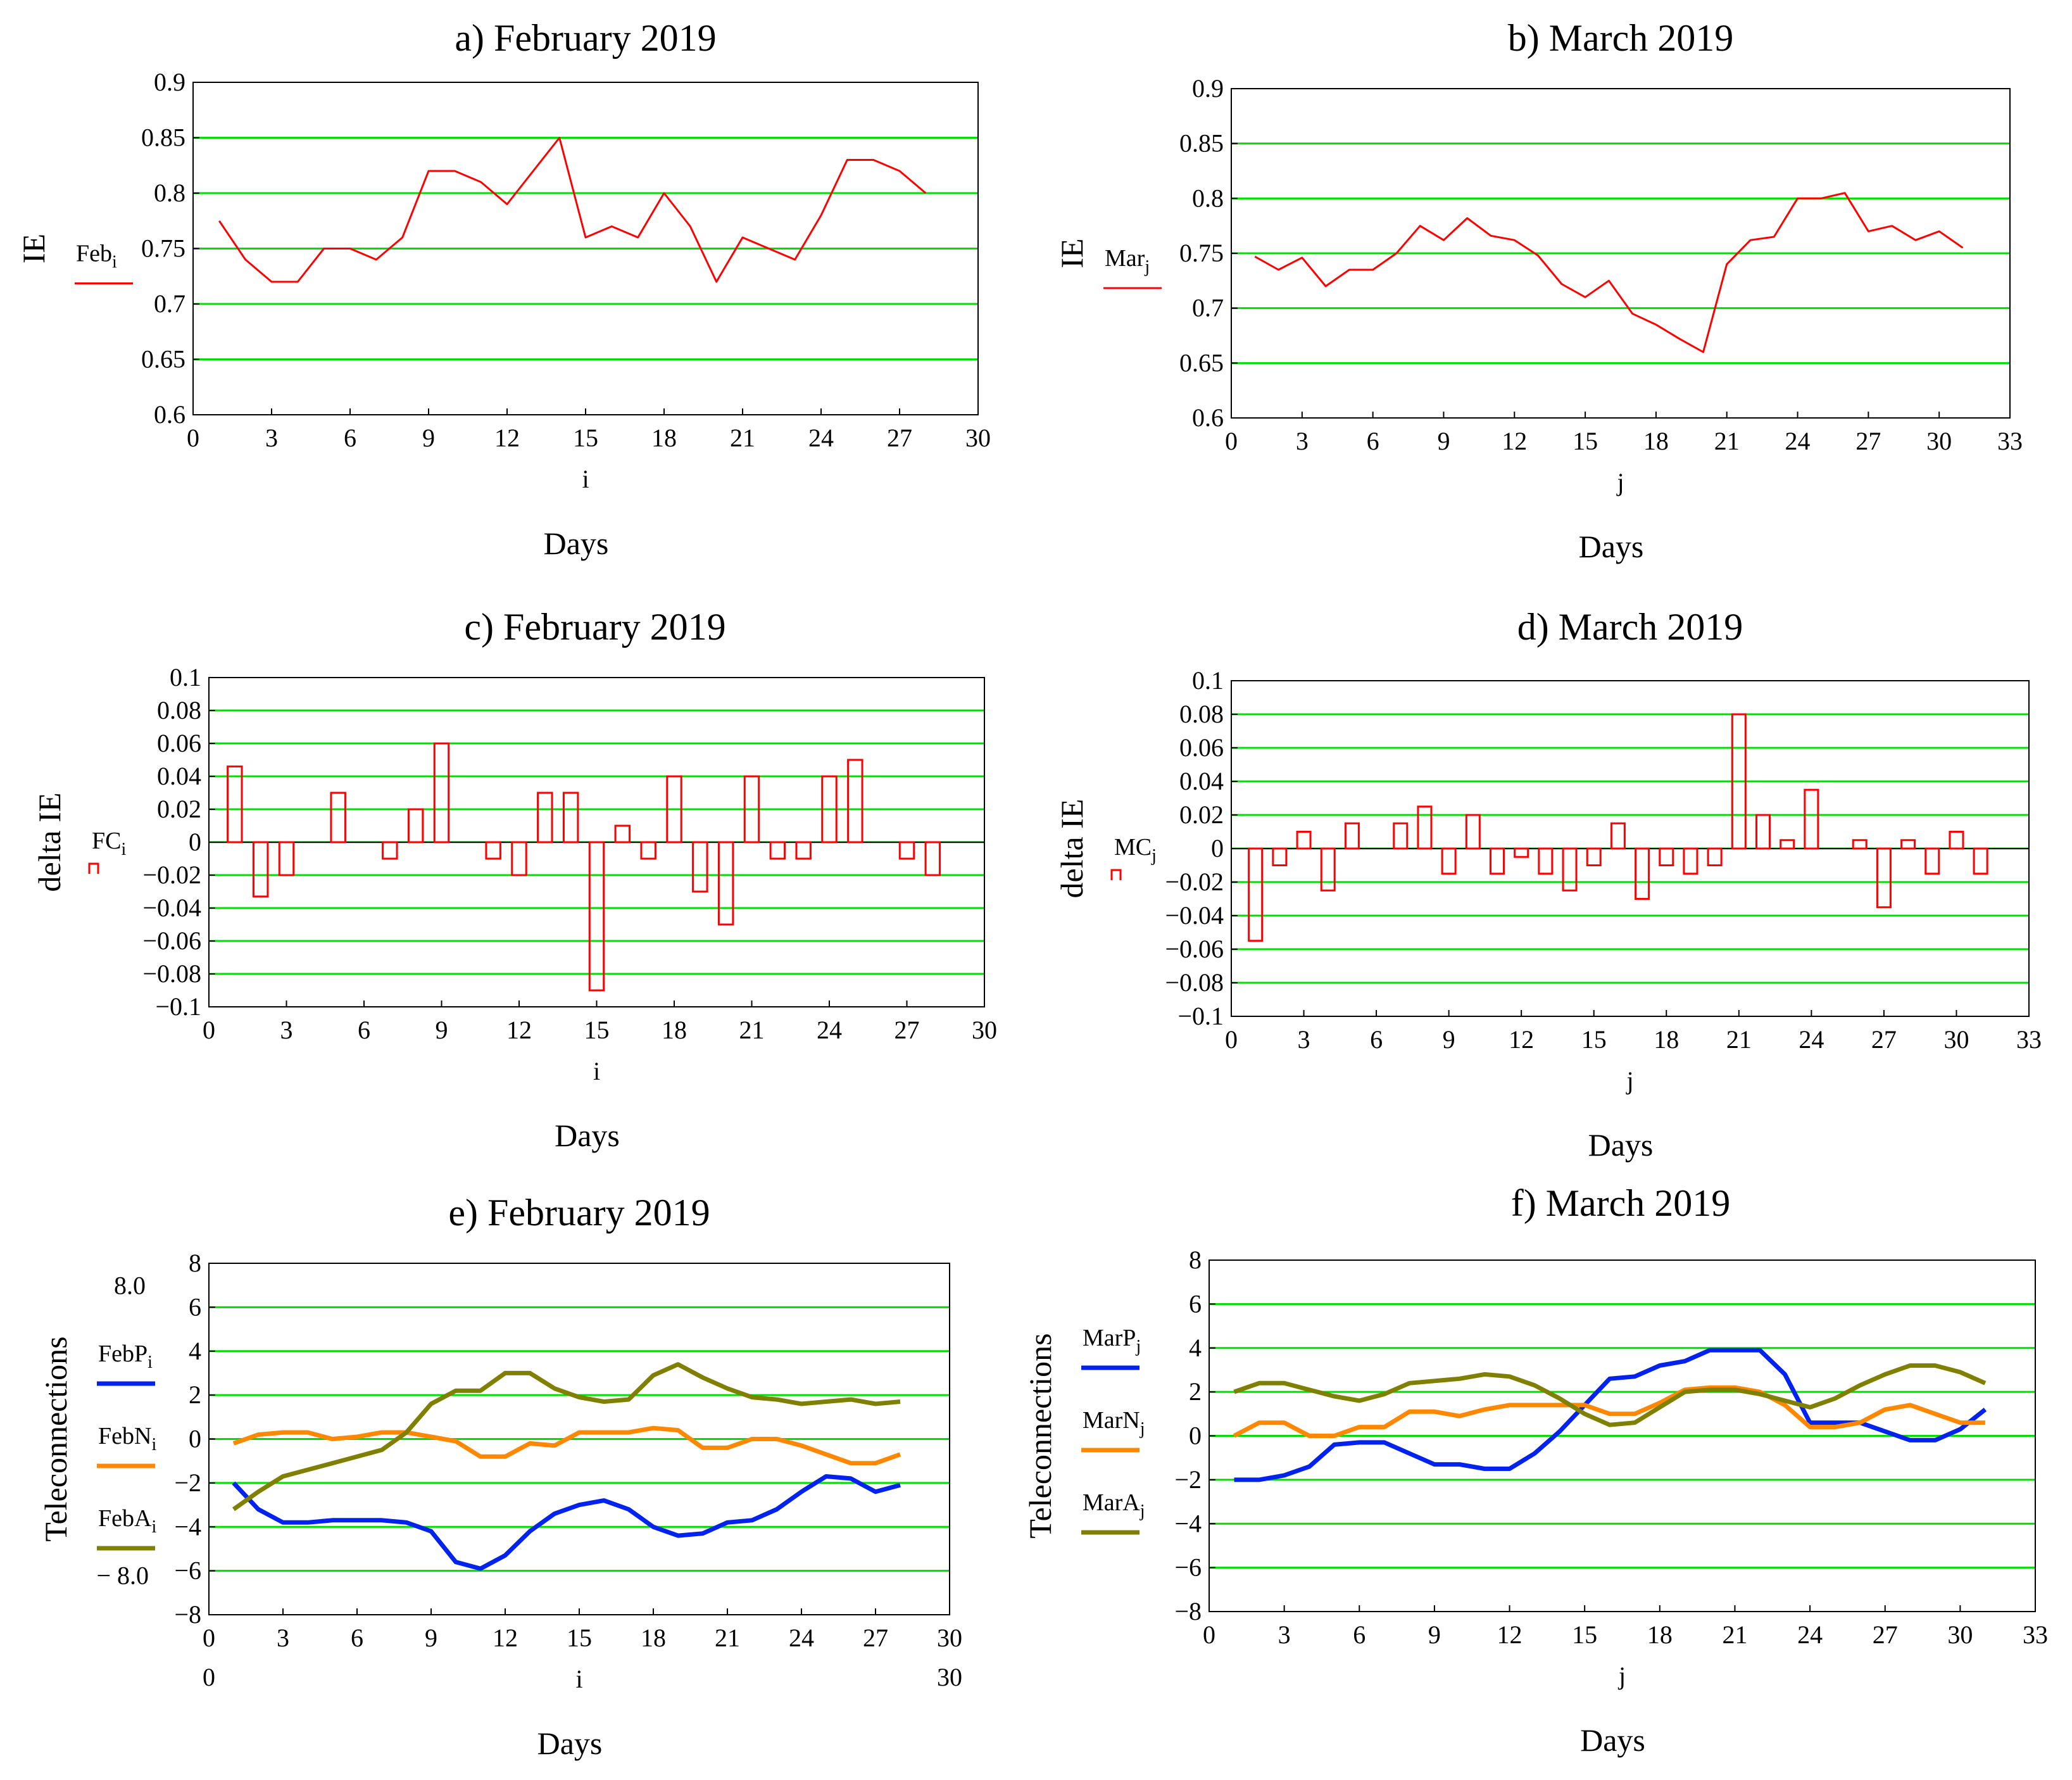 The image size is (2072, 1780). I want to click on series-line-marn, so click(1609, 1411).